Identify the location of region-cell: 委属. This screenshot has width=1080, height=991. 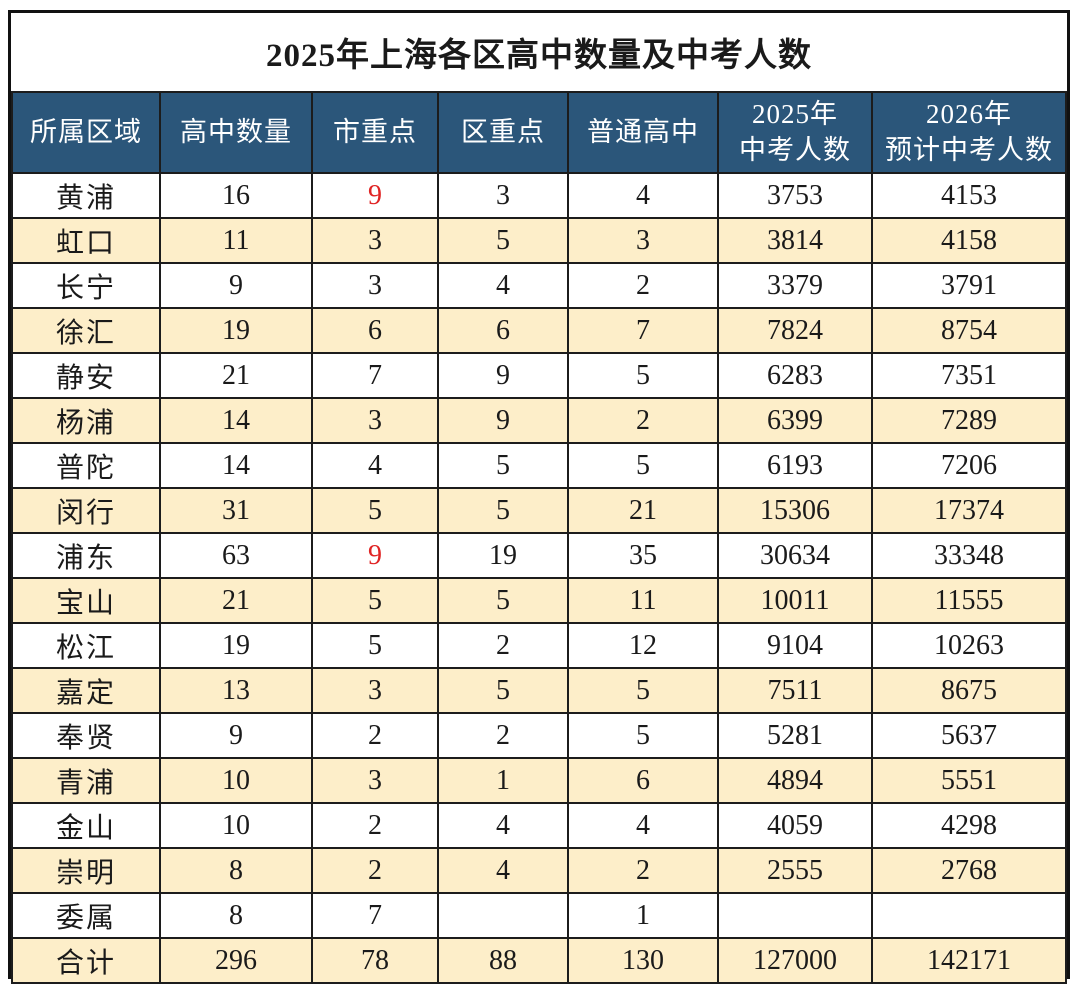
(86, 915).